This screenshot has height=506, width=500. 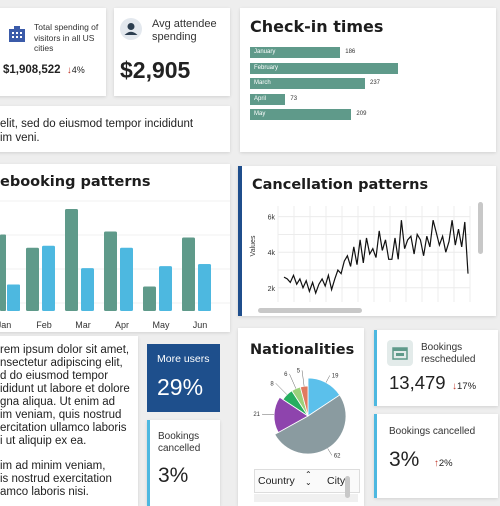 What do you see at coordinates (276, 481) in the screenshot?
I see `column-header-country: Country` at bounding box center [276, 481].